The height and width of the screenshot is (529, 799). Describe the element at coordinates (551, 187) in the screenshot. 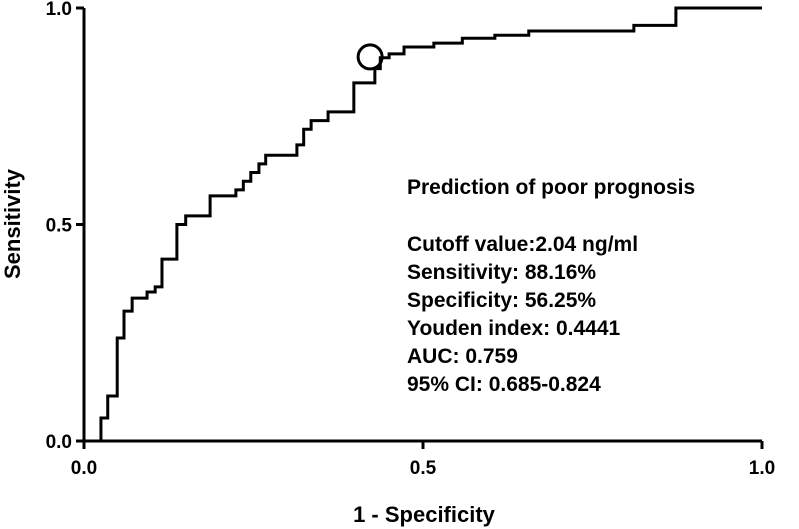

I see `annotation-title: Prediction of poor prognosis` at that location.